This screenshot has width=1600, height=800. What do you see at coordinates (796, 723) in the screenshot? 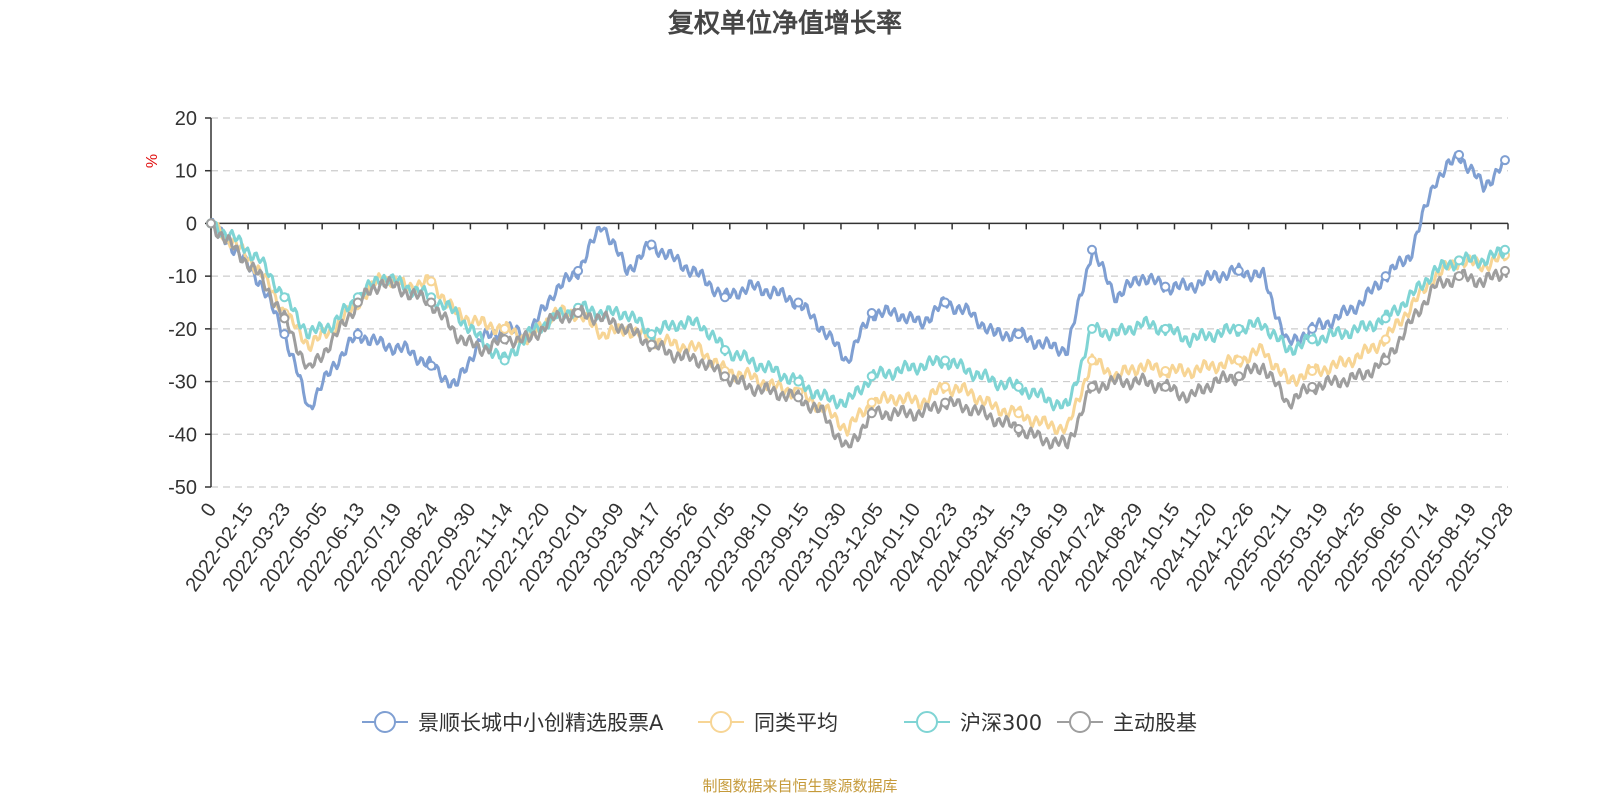
I see `legend-label: 同类平均` at bounding box center [796, 723].